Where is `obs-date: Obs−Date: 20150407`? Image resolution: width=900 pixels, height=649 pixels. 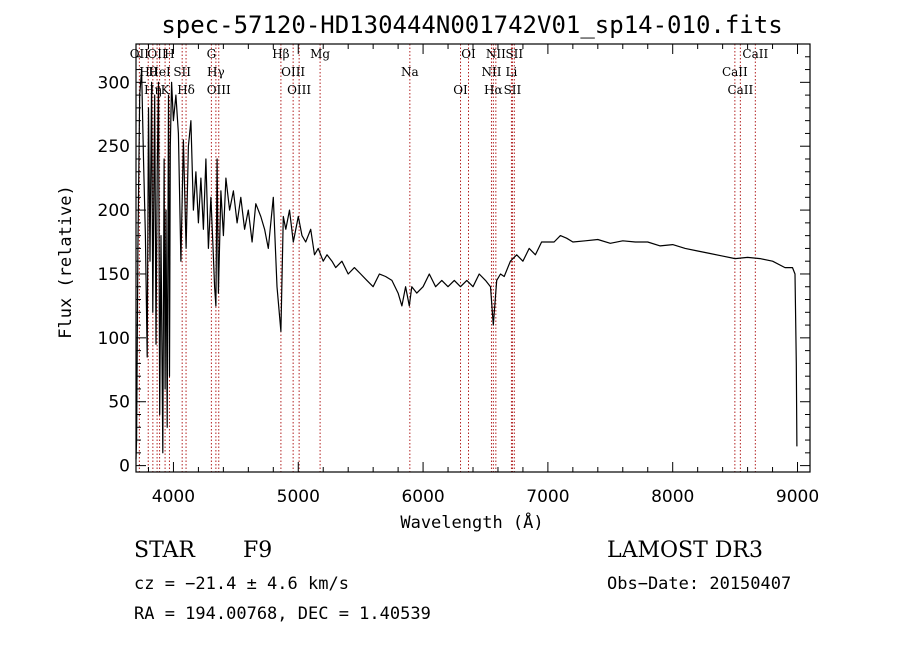 obs-date: Obs−Date: 20150407 is located at coordinates (699, 584).